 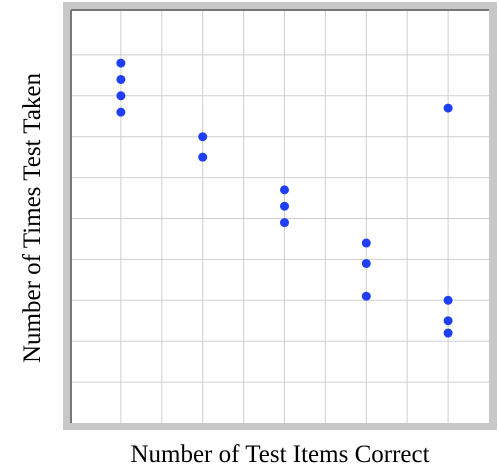 What do you see at coordinates (32, 217) in the screenshot?
I see `y-axis-label: Number of Times Test Taken` at bounding box center [32, 217].